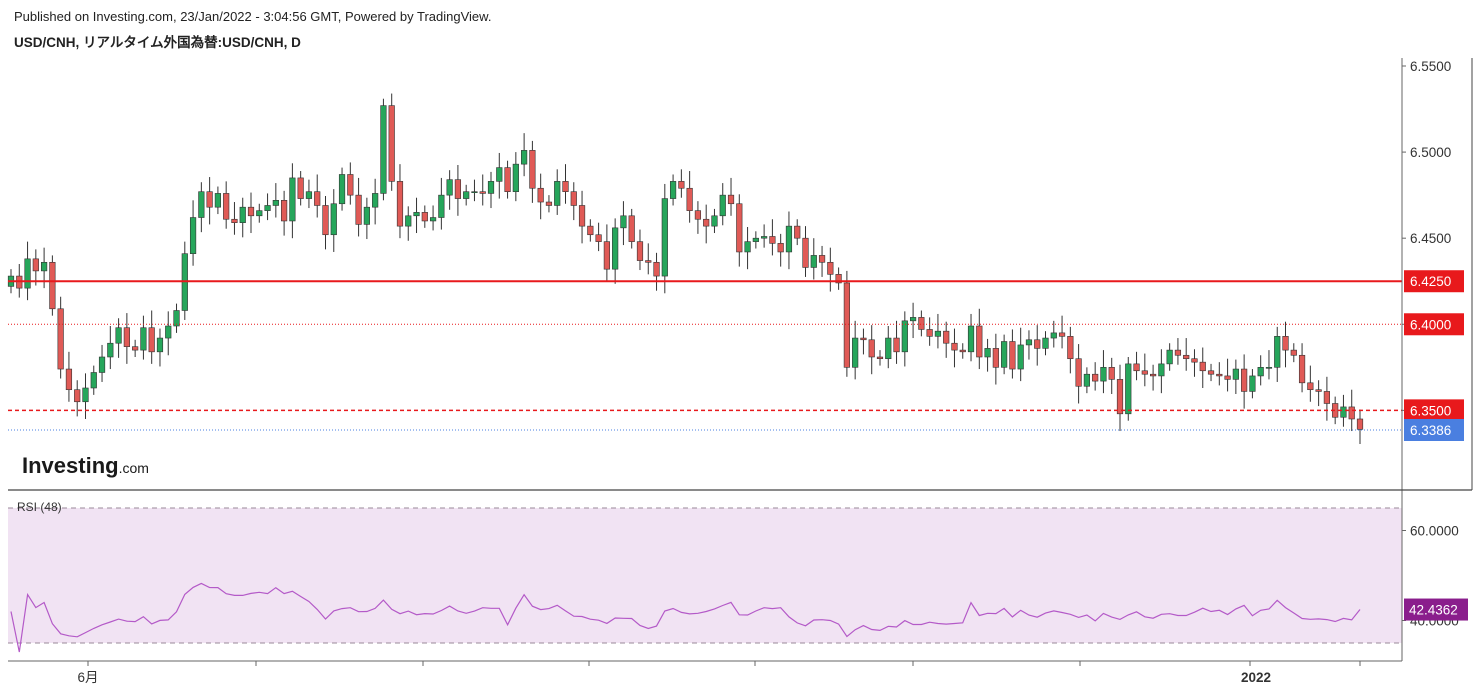  What do you see at coordinates (1436, 445) in the screenshot?
I see `price-badges: 6.4250 6.4000 6.3500 6.3386 42.4362` at bounding box center [1436, 445].